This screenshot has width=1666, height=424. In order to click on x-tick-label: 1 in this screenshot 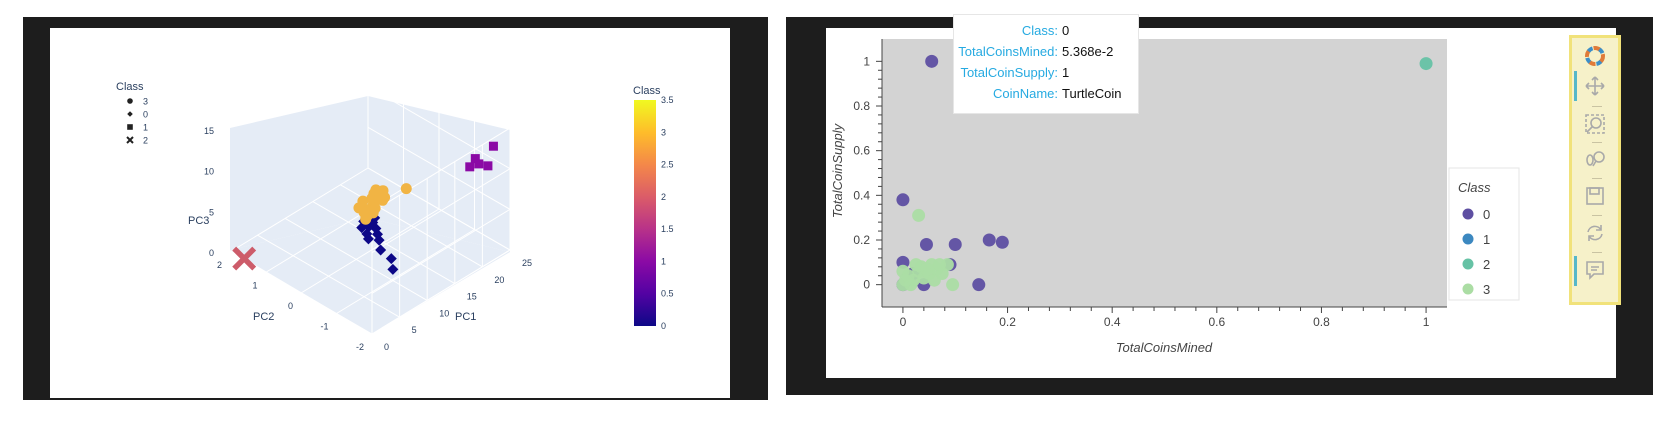, I will do `click(1426, 322)`.